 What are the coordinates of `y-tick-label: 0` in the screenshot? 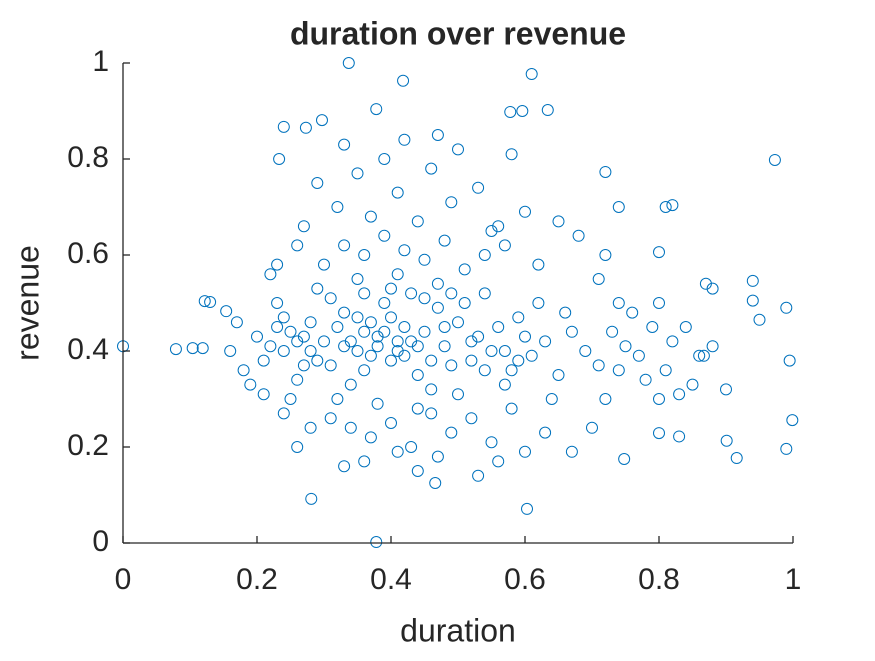 It's located at (100, 541).